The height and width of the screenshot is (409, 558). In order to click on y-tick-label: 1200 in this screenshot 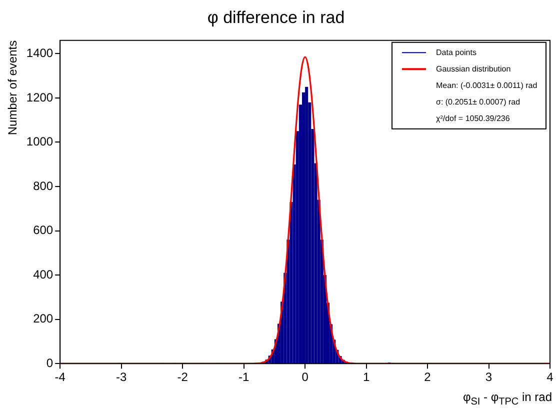, I will do `click(40, 97)`.